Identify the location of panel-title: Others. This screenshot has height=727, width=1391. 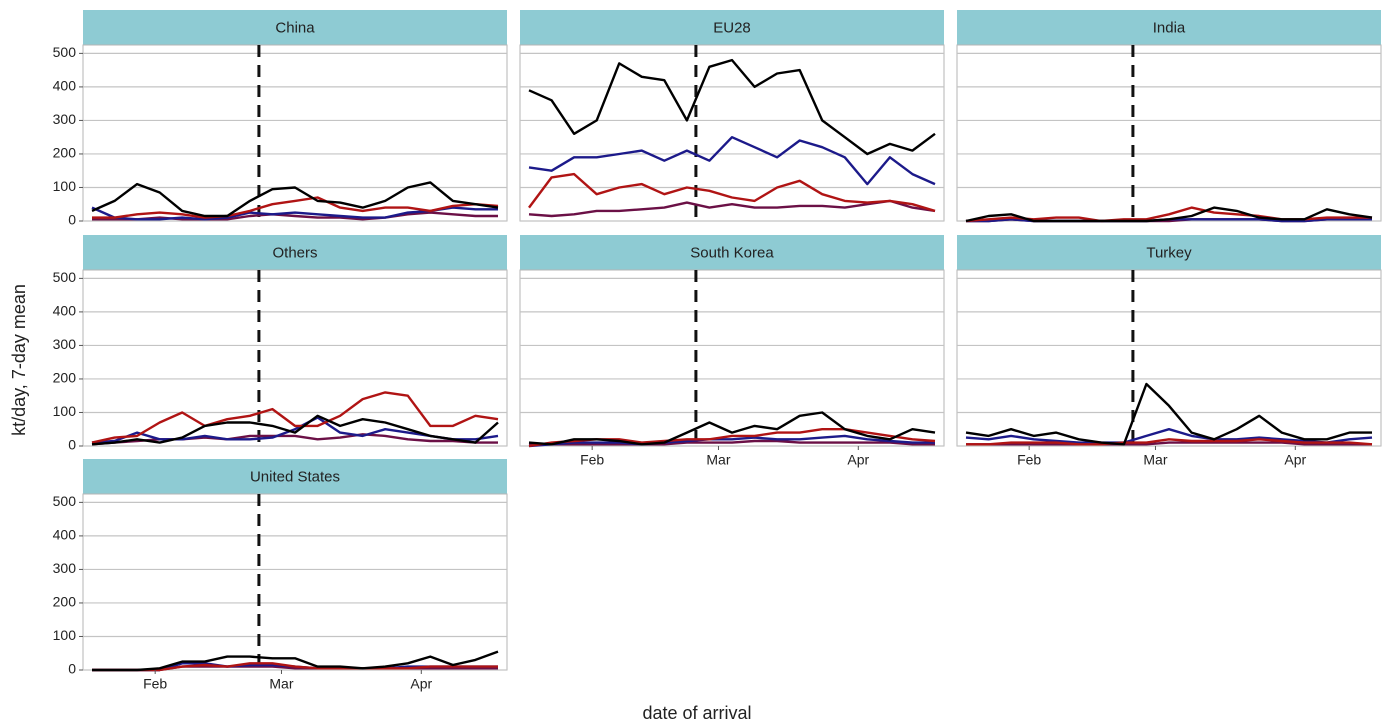
(294, 252).